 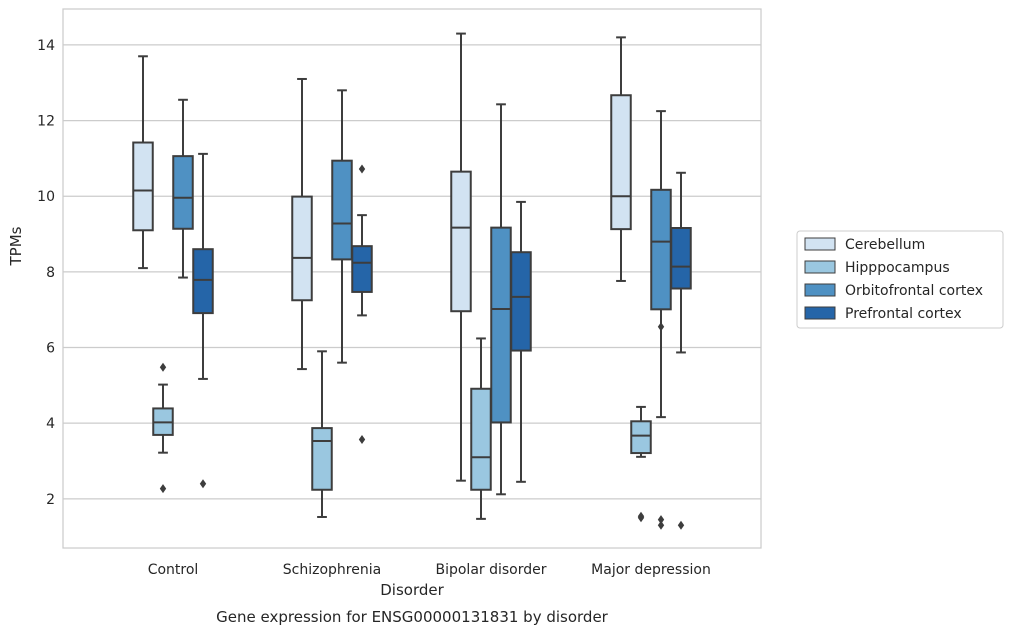 What do you see at coordinates (412, 590) in the screenshot?
I see `x-axis-label: Disorder` at bounding box center [412, 590].